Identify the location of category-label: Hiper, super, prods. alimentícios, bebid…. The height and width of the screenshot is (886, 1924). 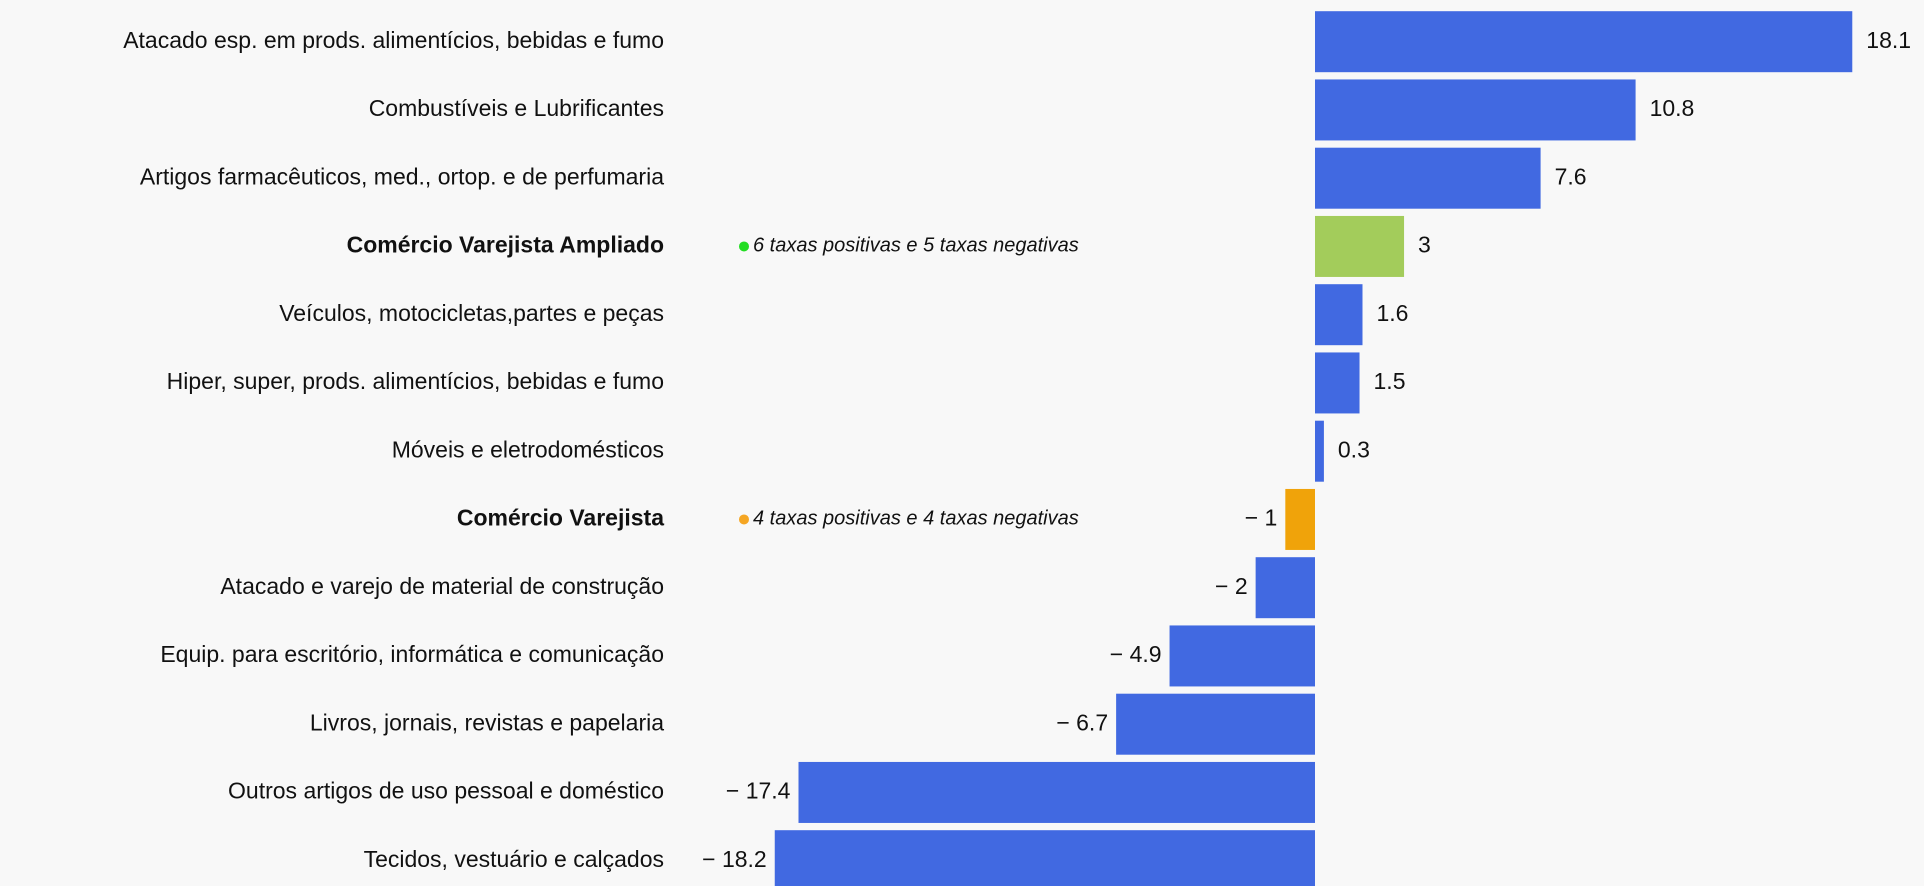
(415, 381).